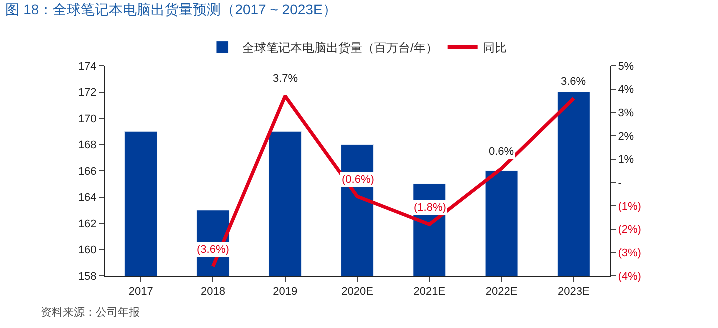  What do you see at coordinates (285, 79) in the screenshot?
I see `data-label: 3.7%` at bounding box center [285, 79].